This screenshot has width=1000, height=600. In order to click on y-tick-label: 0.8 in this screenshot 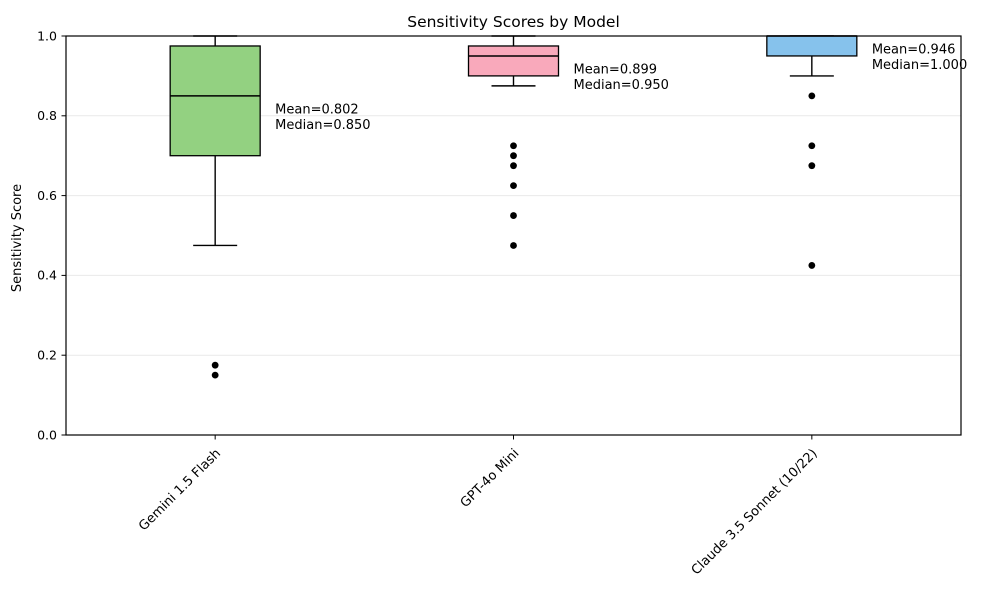, I will do `click(47, 115)`.